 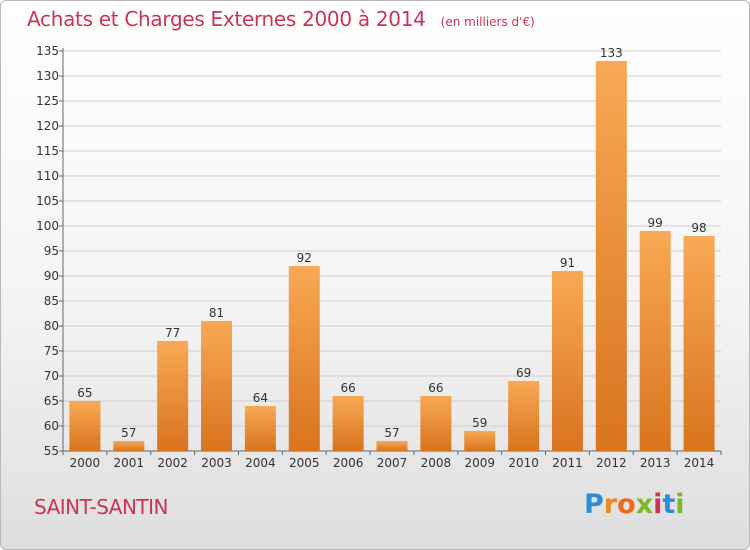 What do you see at coordinates (391, 433) in the screenshot?
I see `value-label-2007: 57` at bounding box center [391, 433].